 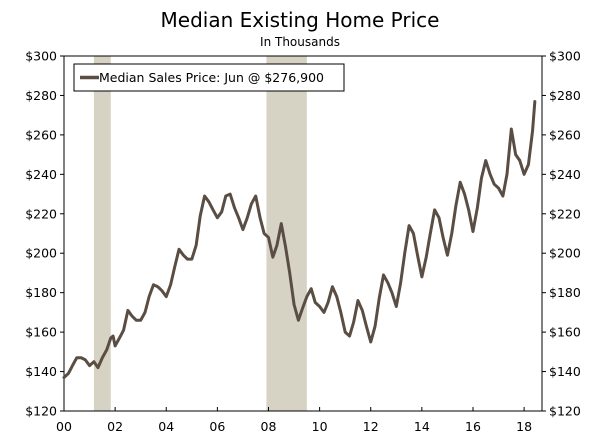 I want to click on x-tick-label: 14, so click(x=422, y=426).